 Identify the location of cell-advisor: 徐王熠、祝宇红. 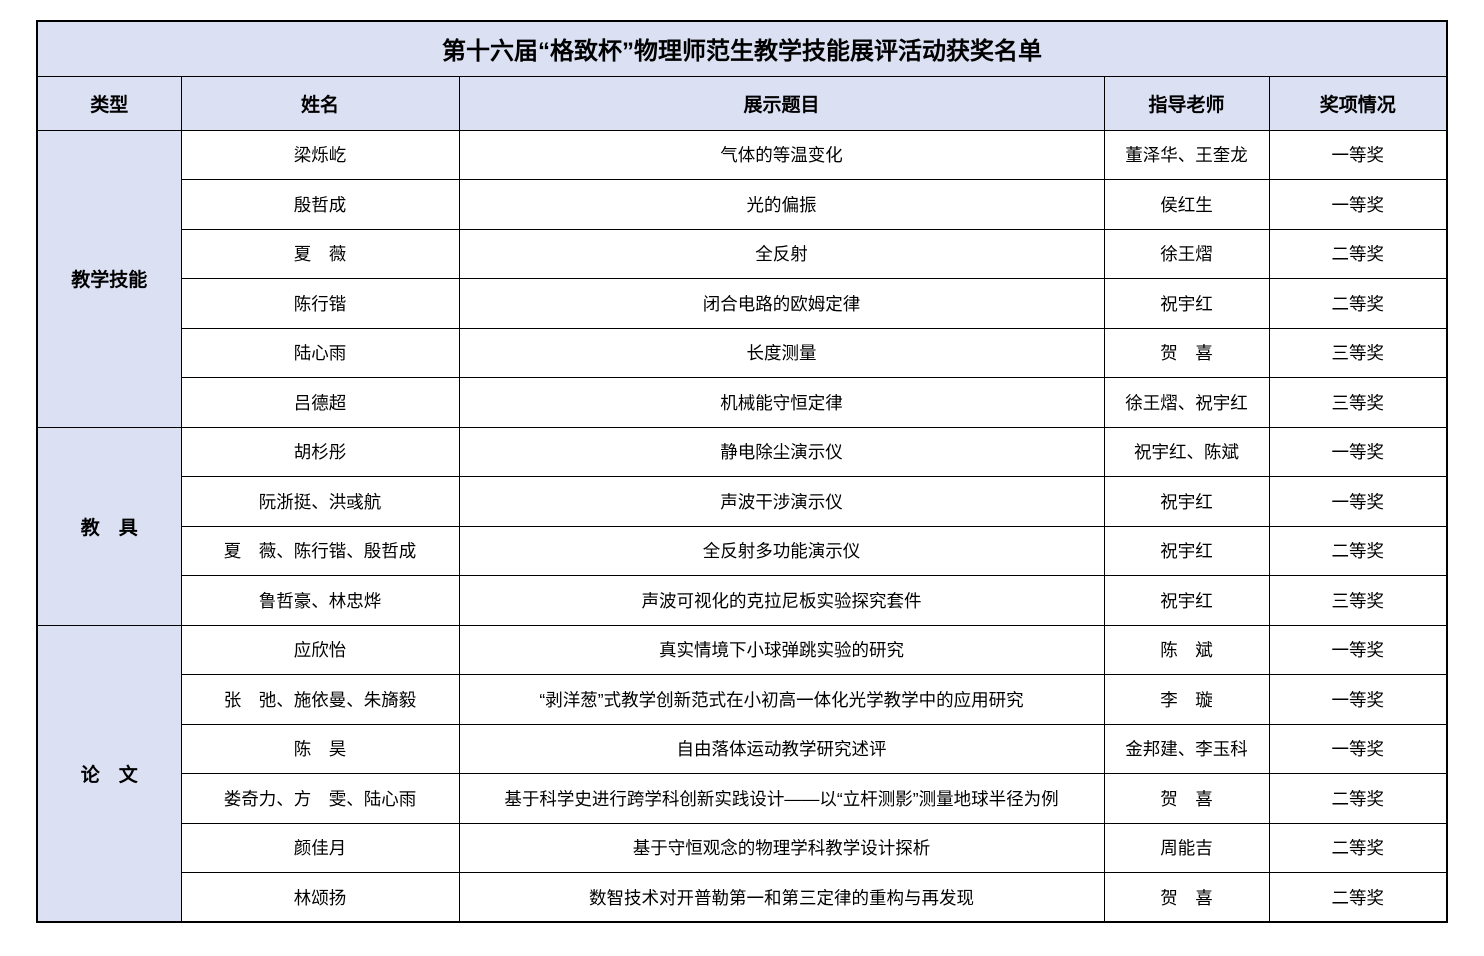
(1186, 402).